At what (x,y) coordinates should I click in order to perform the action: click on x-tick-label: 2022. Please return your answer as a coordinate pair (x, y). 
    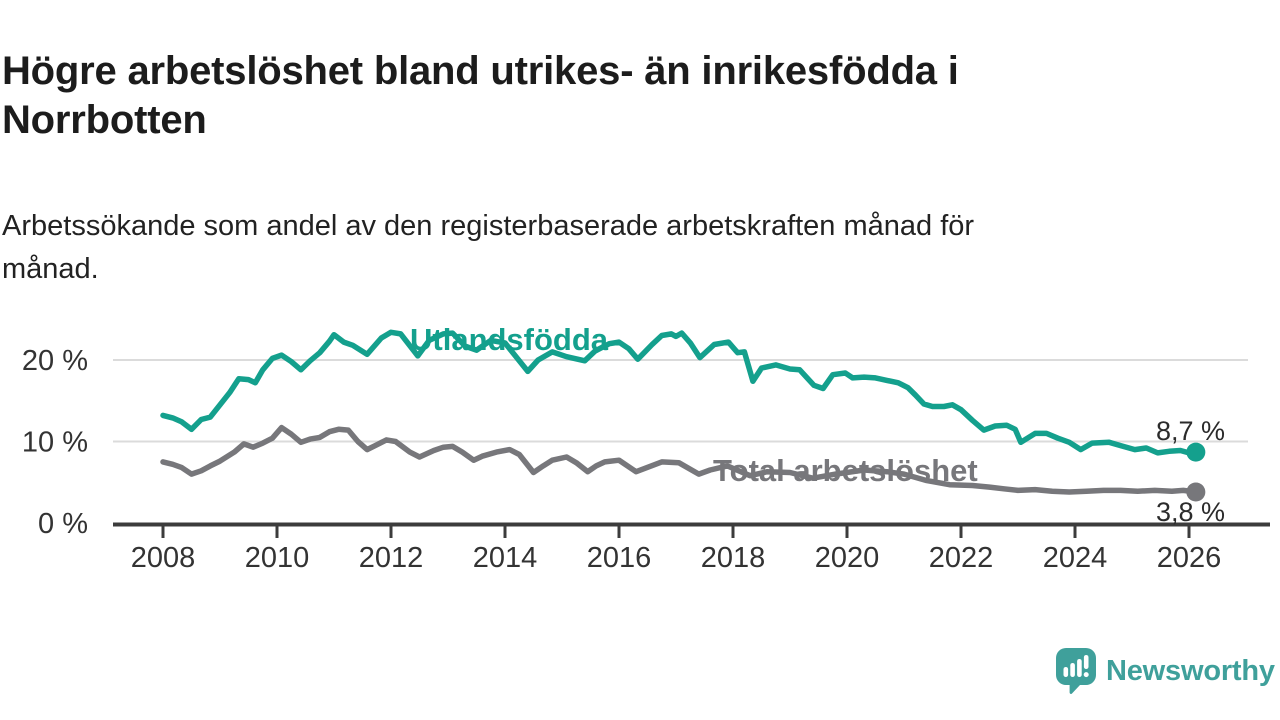
    Looking at the image, I should click on (961, 558).